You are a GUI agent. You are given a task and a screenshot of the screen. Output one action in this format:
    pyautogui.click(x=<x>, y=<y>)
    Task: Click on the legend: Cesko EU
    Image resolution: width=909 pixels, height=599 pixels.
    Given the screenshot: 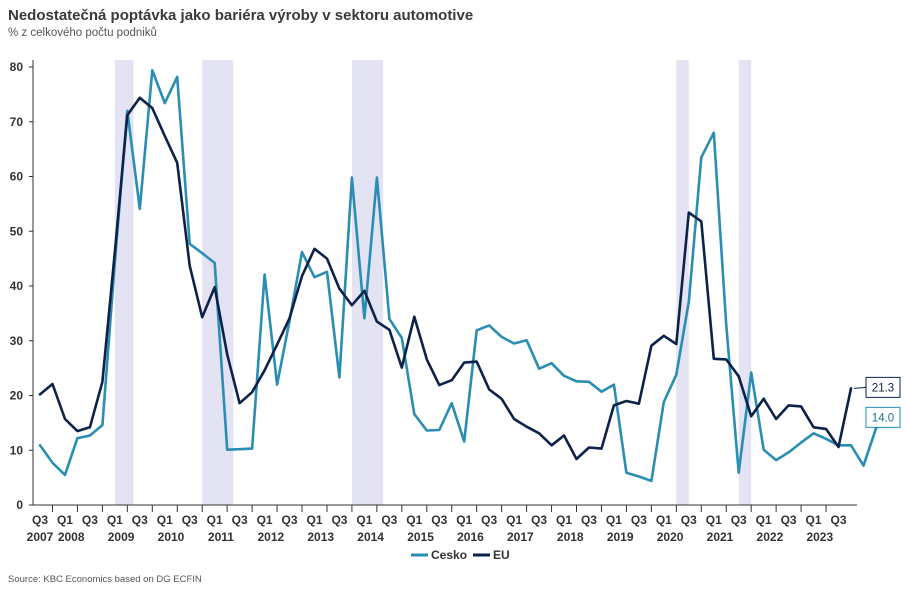 What is the action you would take?
    pyautogui.click(x=460, y=555)
    